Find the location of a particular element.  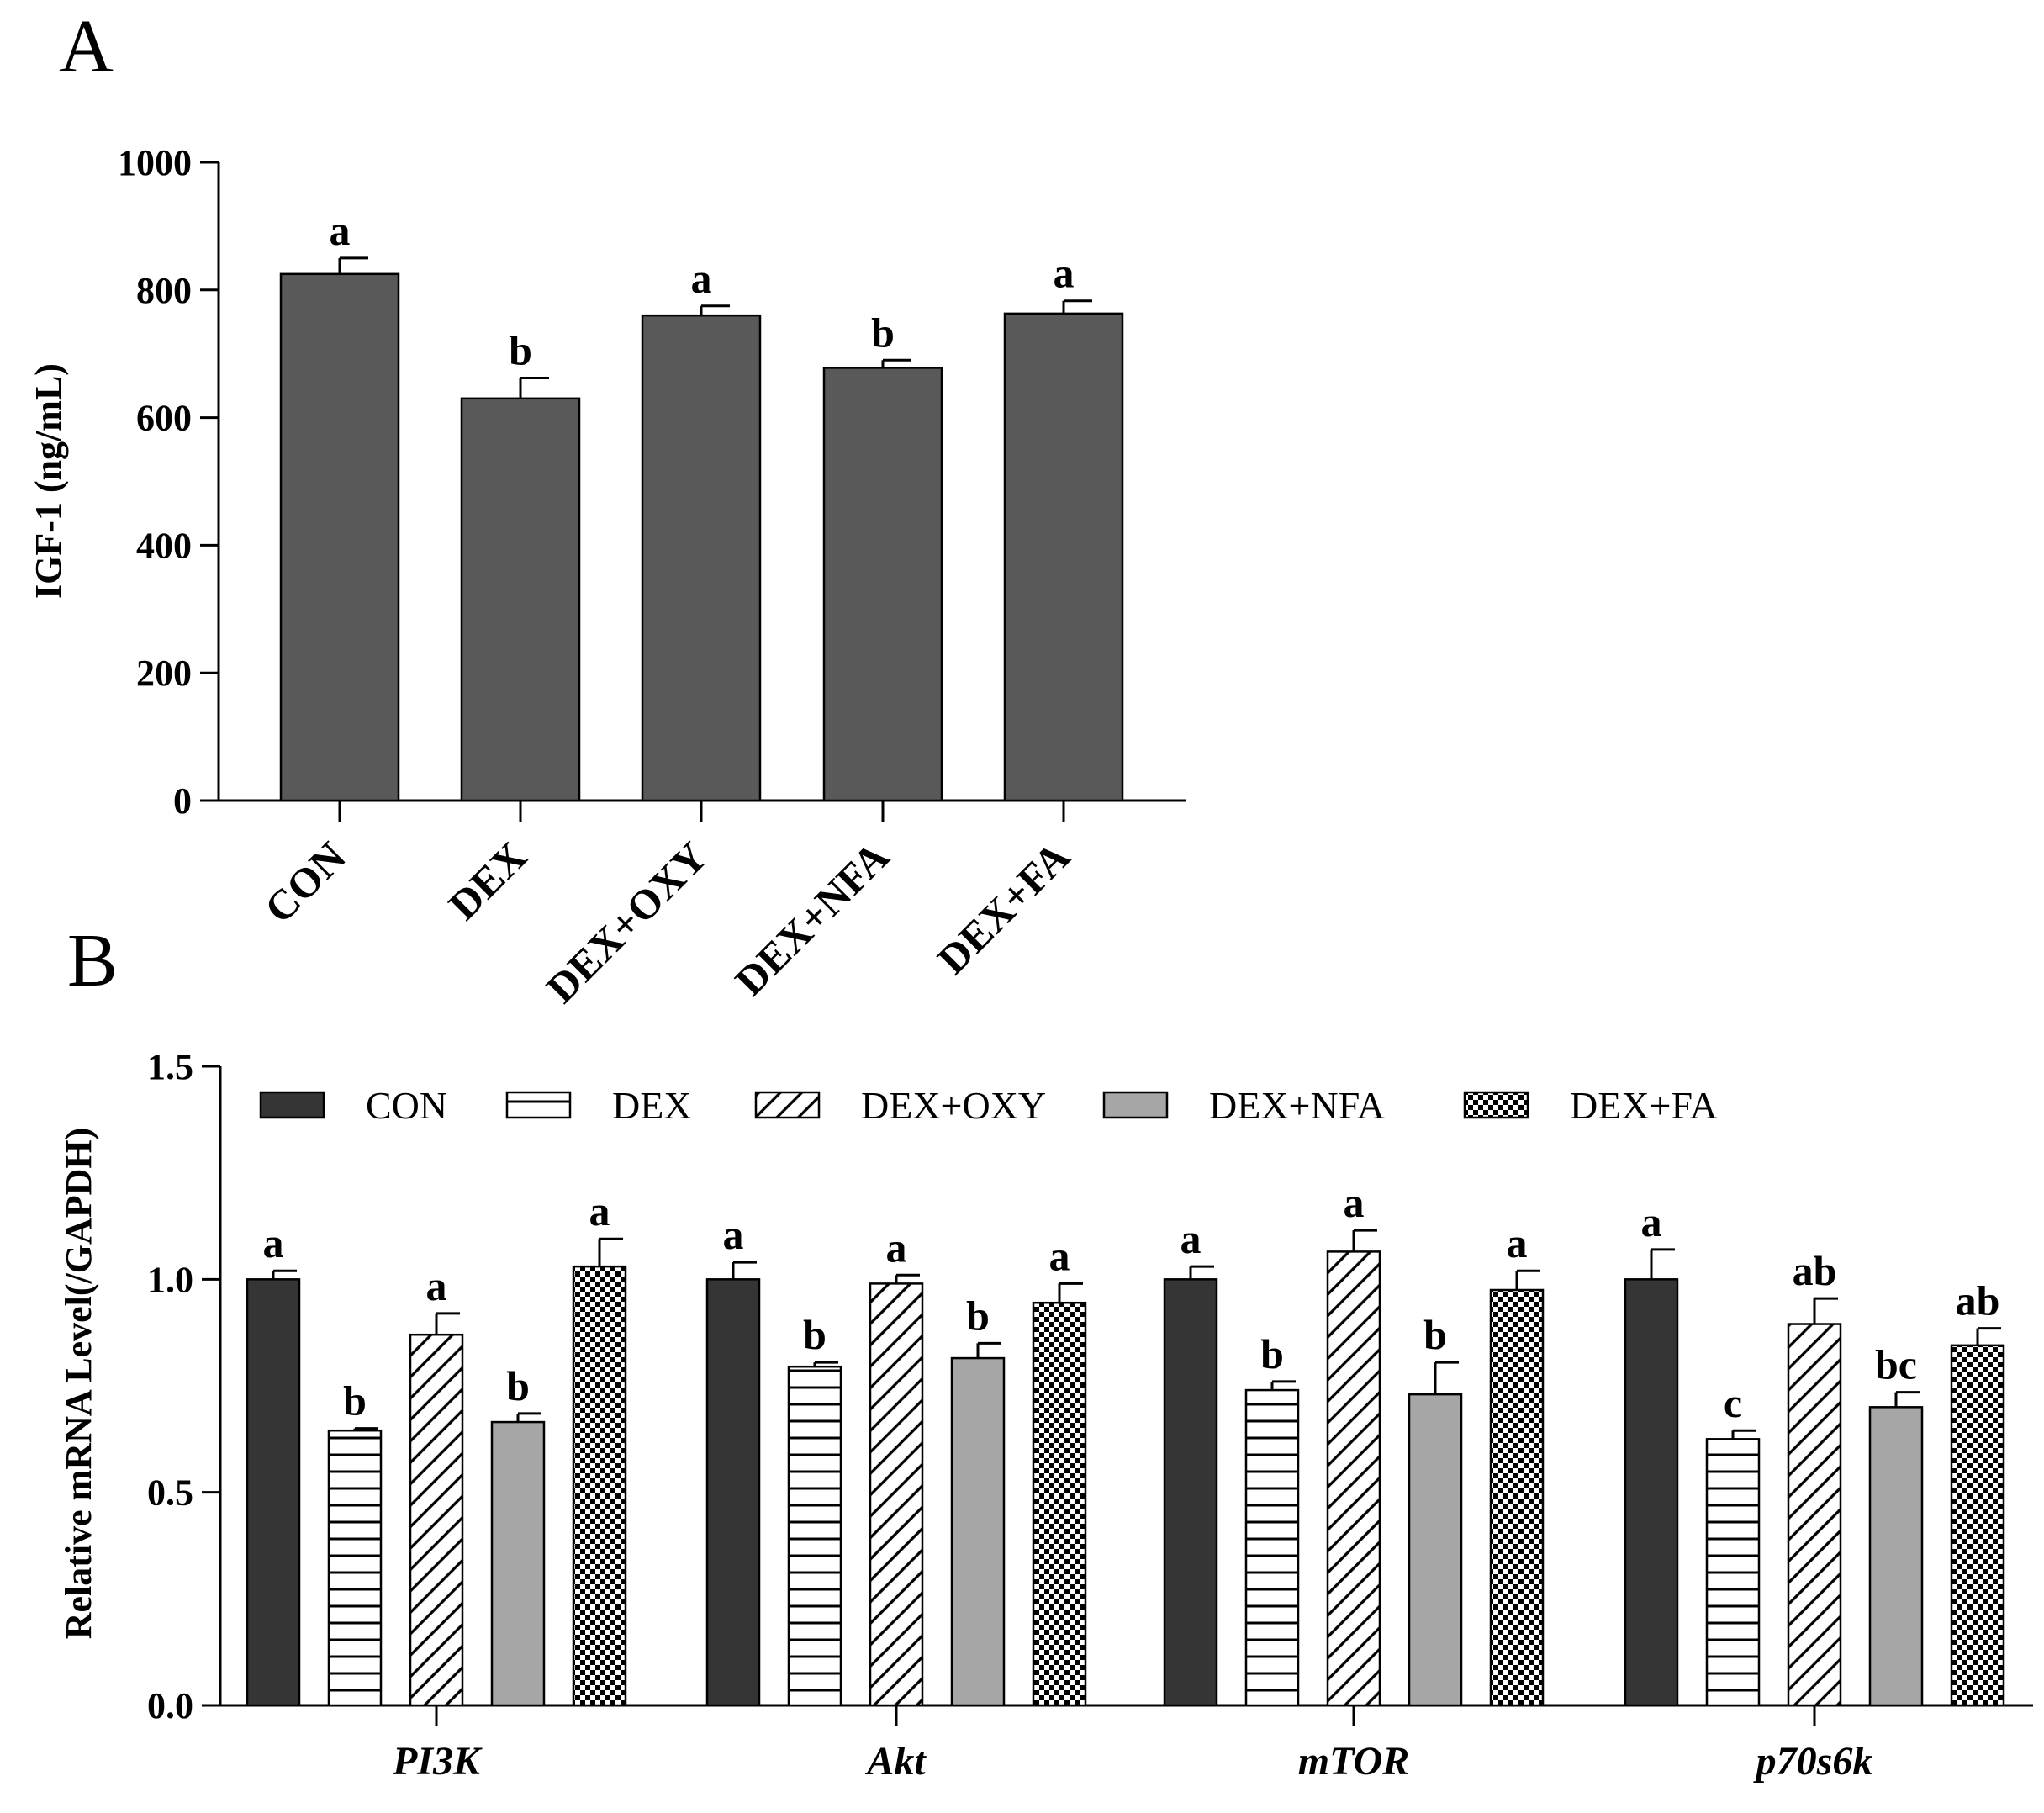

x-tick-label-a: DEX+OXY is located at coordinates (626, 922).